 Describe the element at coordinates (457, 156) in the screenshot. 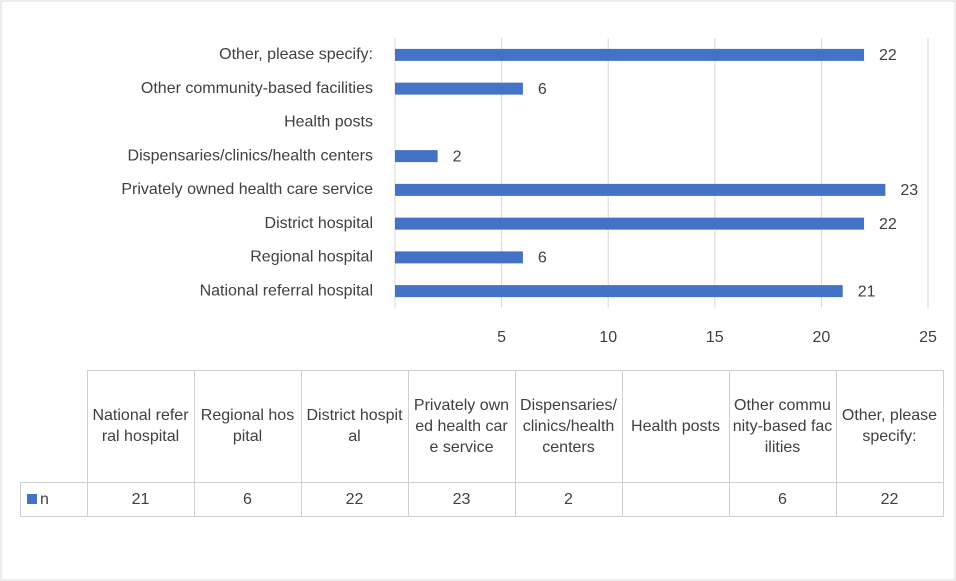

I see `data-label: 2` at that location.